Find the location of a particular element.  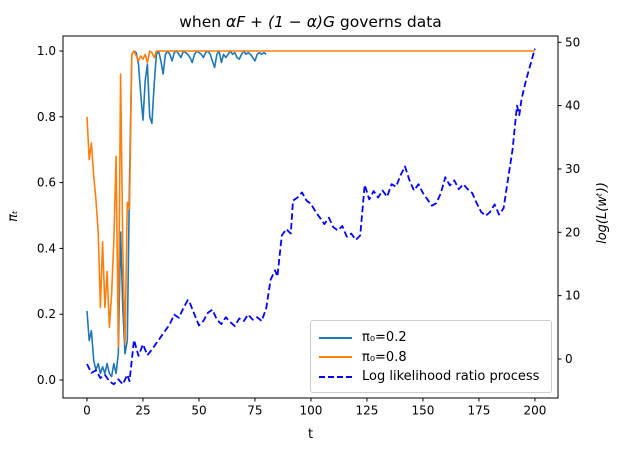

legend-item: π₀=0.8 is located at coordinates (430, 357).